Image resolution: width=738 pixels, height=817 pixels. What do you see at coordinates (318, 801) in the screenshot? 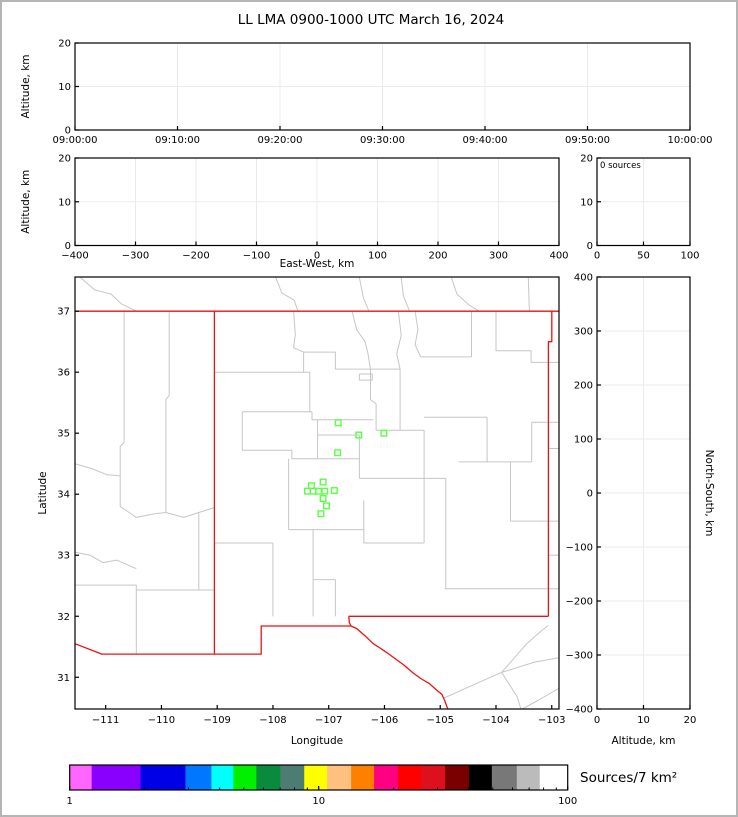
I see `colorbar-tick-label: 10` at bounding box center [318, 801].